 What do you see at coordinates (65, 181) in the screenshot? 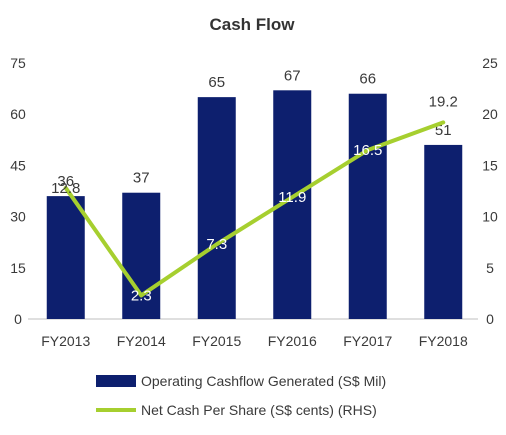
I see `bar-value-label: 36` at bounding box center [65, 181].